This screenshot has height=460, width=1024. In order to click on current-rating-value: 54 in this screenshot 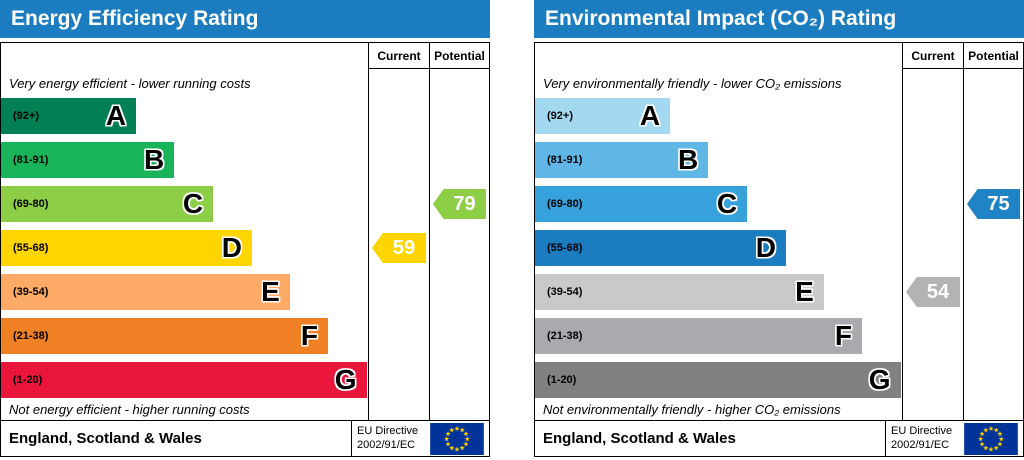, I will do `click(938, 291)`.